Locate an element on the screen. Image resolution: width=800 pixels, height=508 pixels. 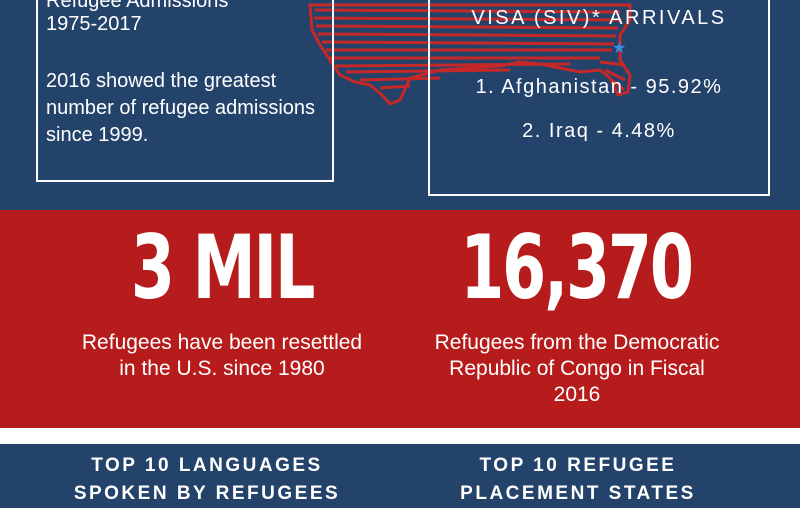
divider-band is located at coordinates (400, 436).